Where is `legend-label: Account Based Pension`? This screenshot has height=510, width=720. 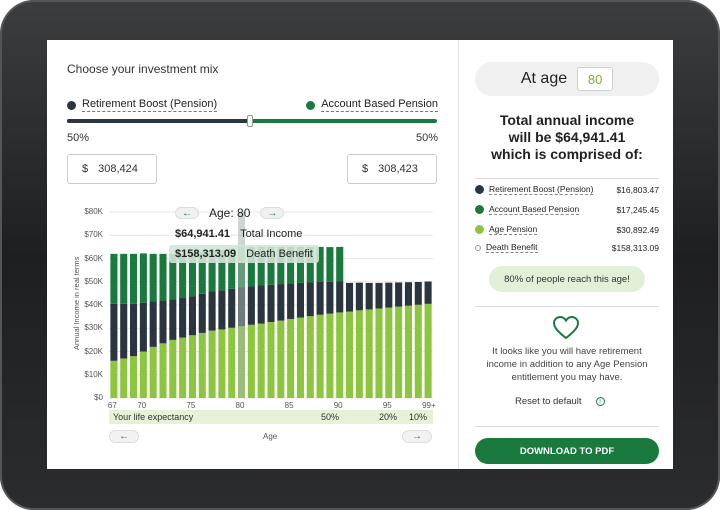
legend-label: Account Based Pension is located at coordinates (534, 209).